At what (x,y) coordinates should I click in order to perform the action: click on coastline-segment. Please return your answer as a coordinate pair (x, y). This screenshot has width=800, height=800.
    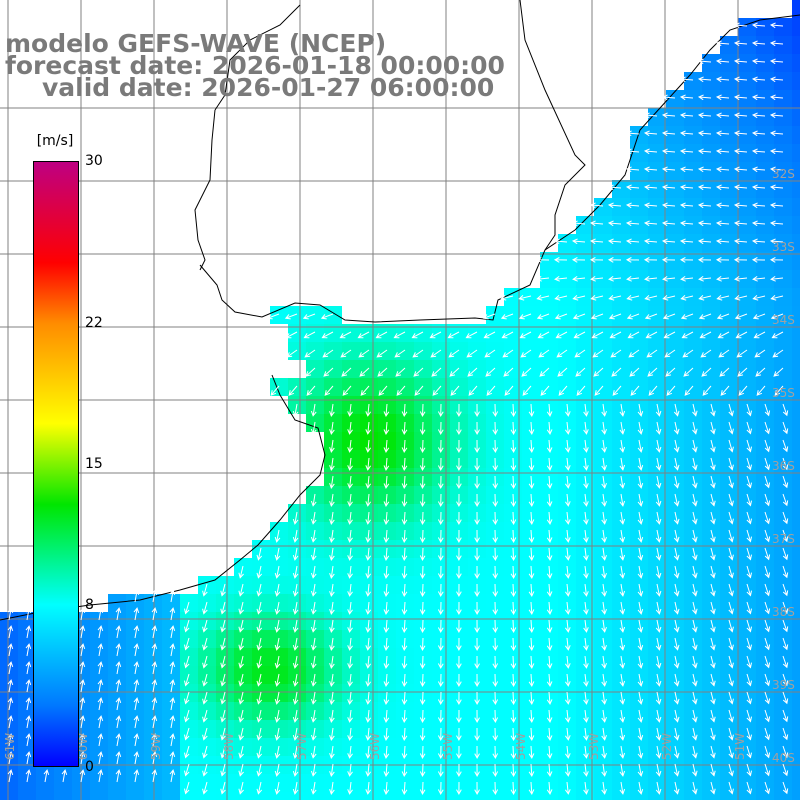
    Looking at the image, I should click on (163, 497).